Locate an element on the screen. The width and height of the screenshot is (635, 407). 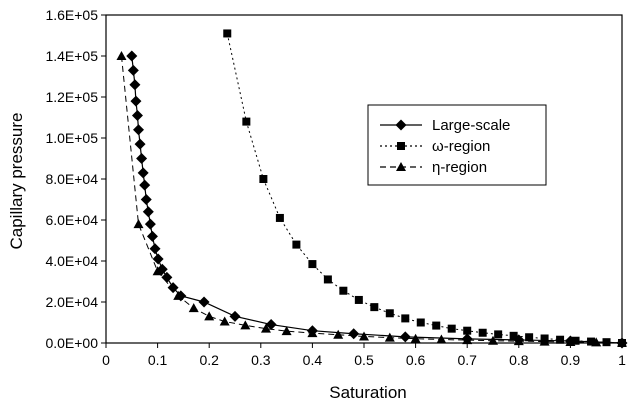
y-tick-label: 1.4E+05 is located at coordinates (71, 56).